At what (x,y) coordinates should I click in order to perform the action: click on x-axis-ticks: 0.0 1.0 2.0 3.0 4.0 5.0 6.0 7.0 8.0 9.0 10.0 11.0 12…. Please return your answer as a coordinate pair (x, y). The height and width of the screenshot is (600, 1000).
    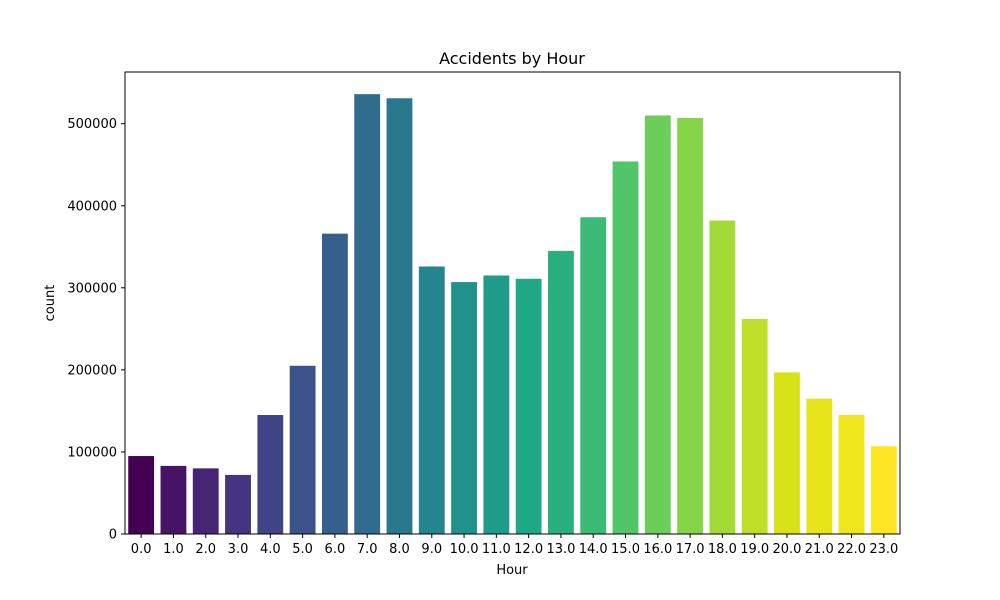
    Looking at the image, I should click on (514, 545).